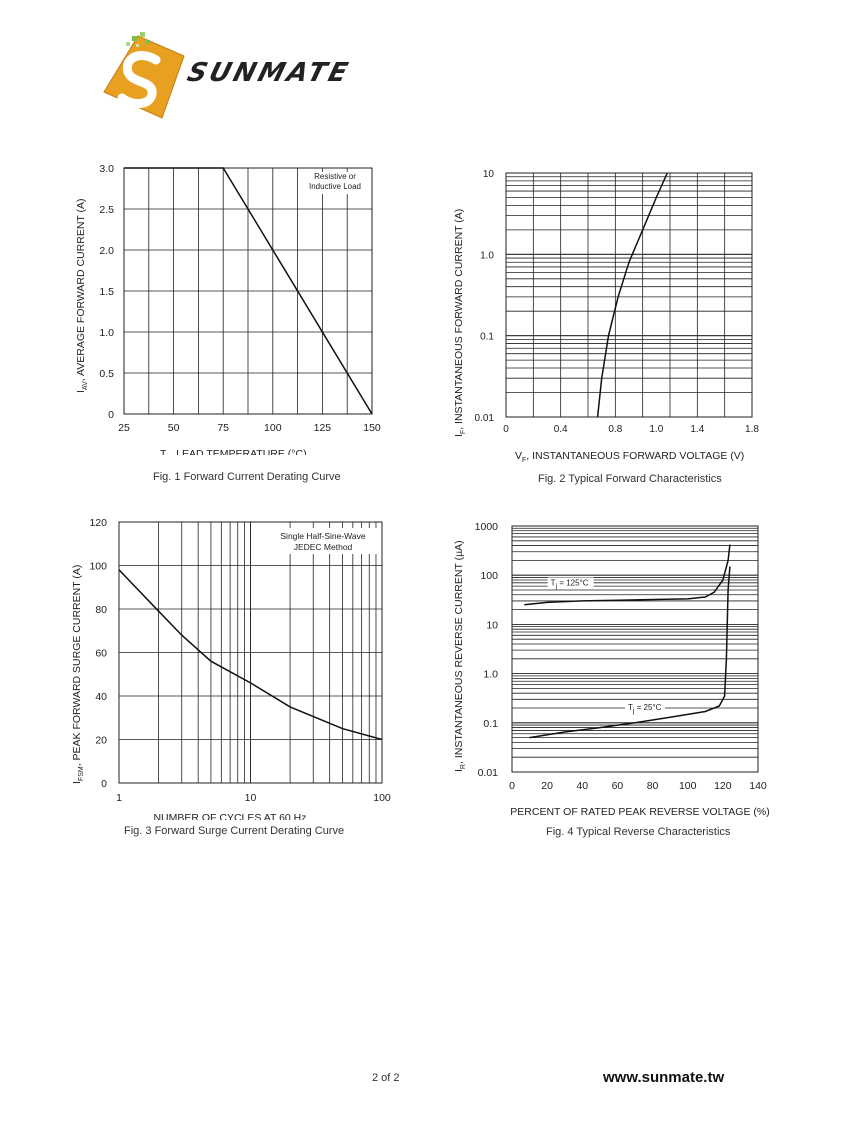 This screenshot has height=1125, width=847. What do you see at coordinates (124, 428) in the screenshot?
I see `x-tick-label: 25` at bounding box center [124, 428].